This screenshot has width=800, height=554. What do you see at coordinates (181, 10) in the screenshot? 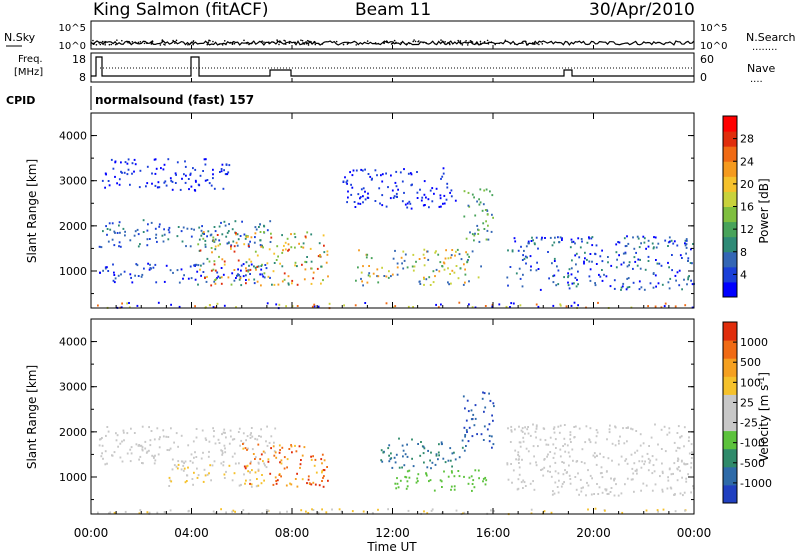
I see `title-station: King Salmon (fitACF)` at bounding box center [181, 10].